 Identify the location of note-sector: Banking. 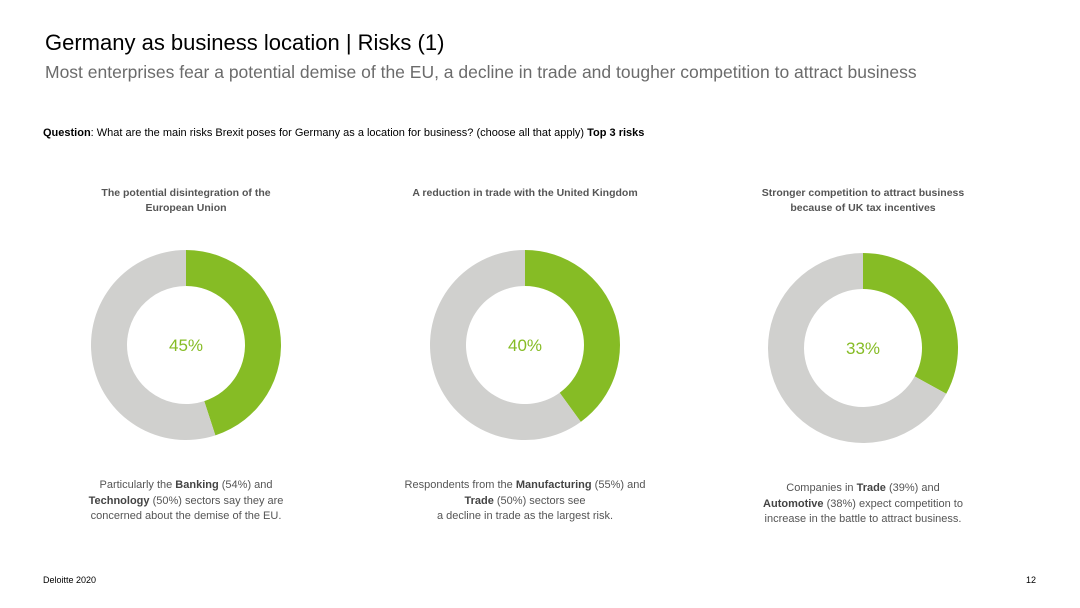
(197, 485).